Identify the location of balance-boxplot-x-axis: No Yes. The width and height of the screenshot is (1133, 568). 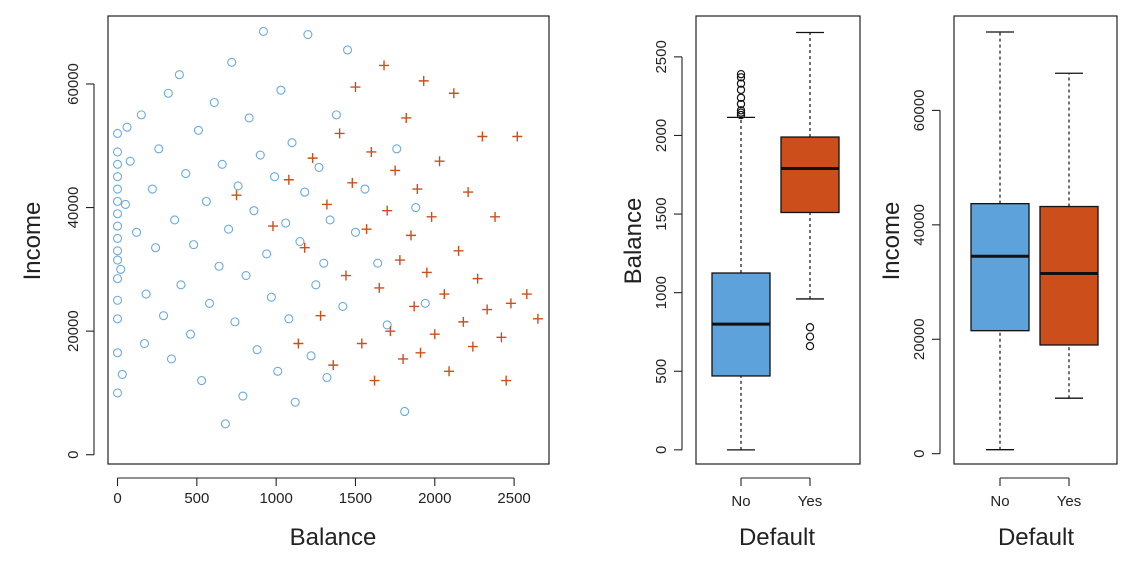
(776, 493).